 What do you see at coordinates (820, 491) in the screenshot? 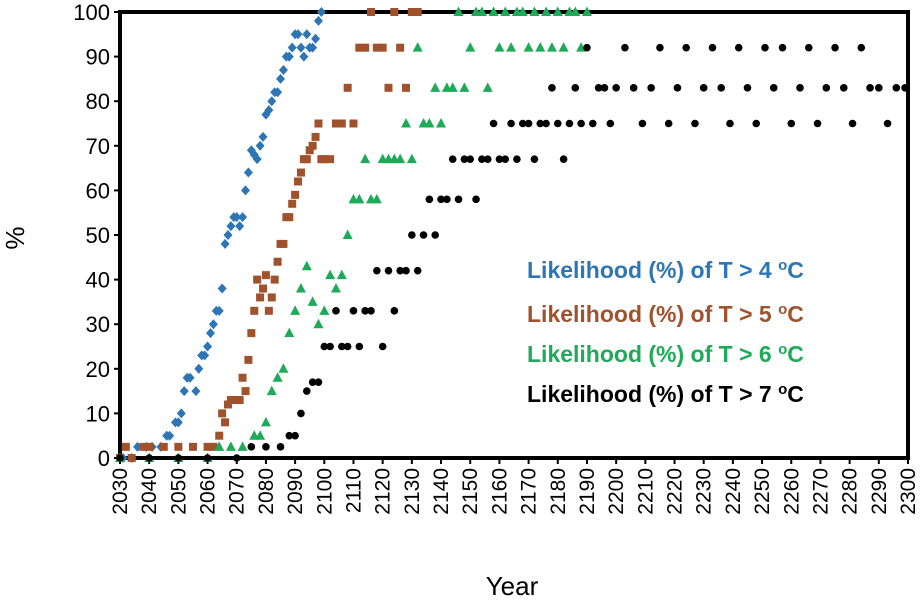
I see `x-tick-label: 2270` at bounding box center [820, 491].